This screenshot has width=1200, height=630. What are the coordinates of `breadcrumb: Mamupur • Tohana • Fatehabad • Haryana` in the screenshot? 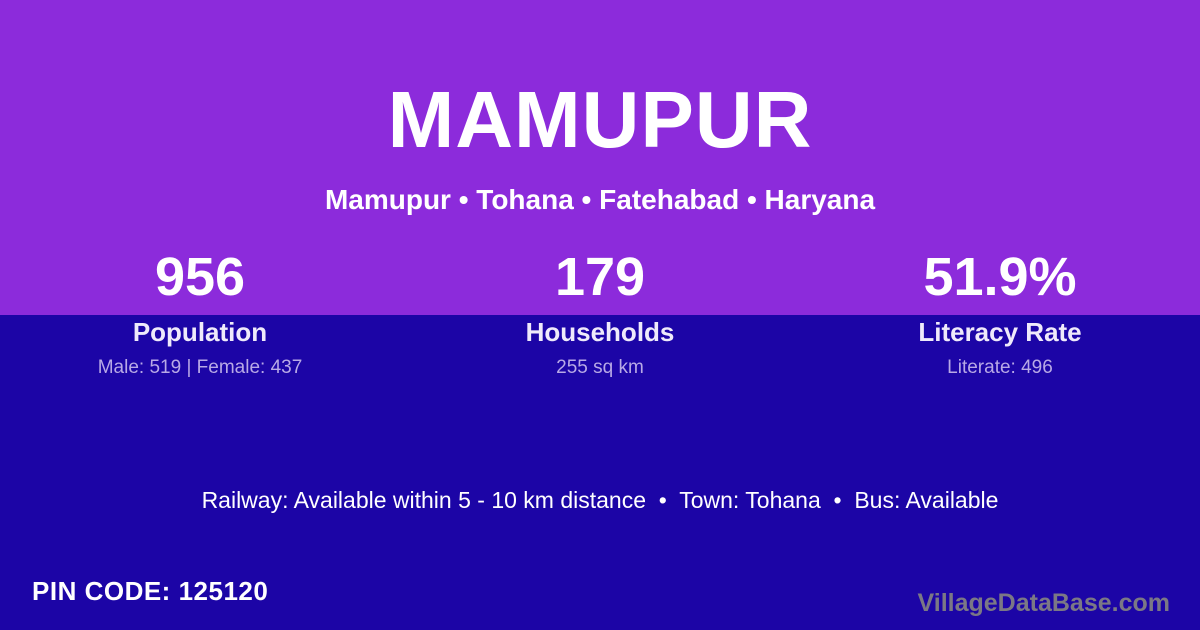 It's located at (600, 199).